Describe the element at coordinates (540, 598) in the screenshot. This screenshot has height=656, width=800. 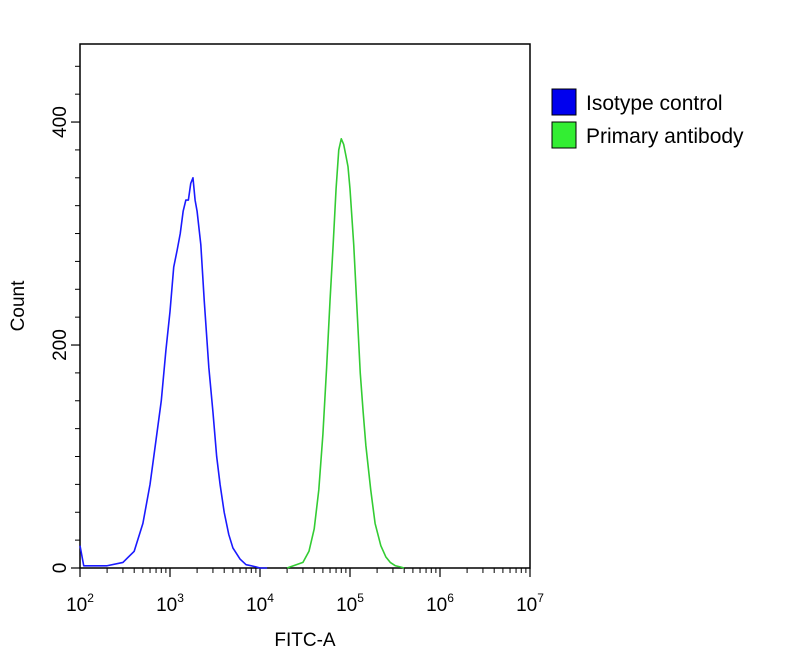
I see `x-tick-exponent: 7` at that location.